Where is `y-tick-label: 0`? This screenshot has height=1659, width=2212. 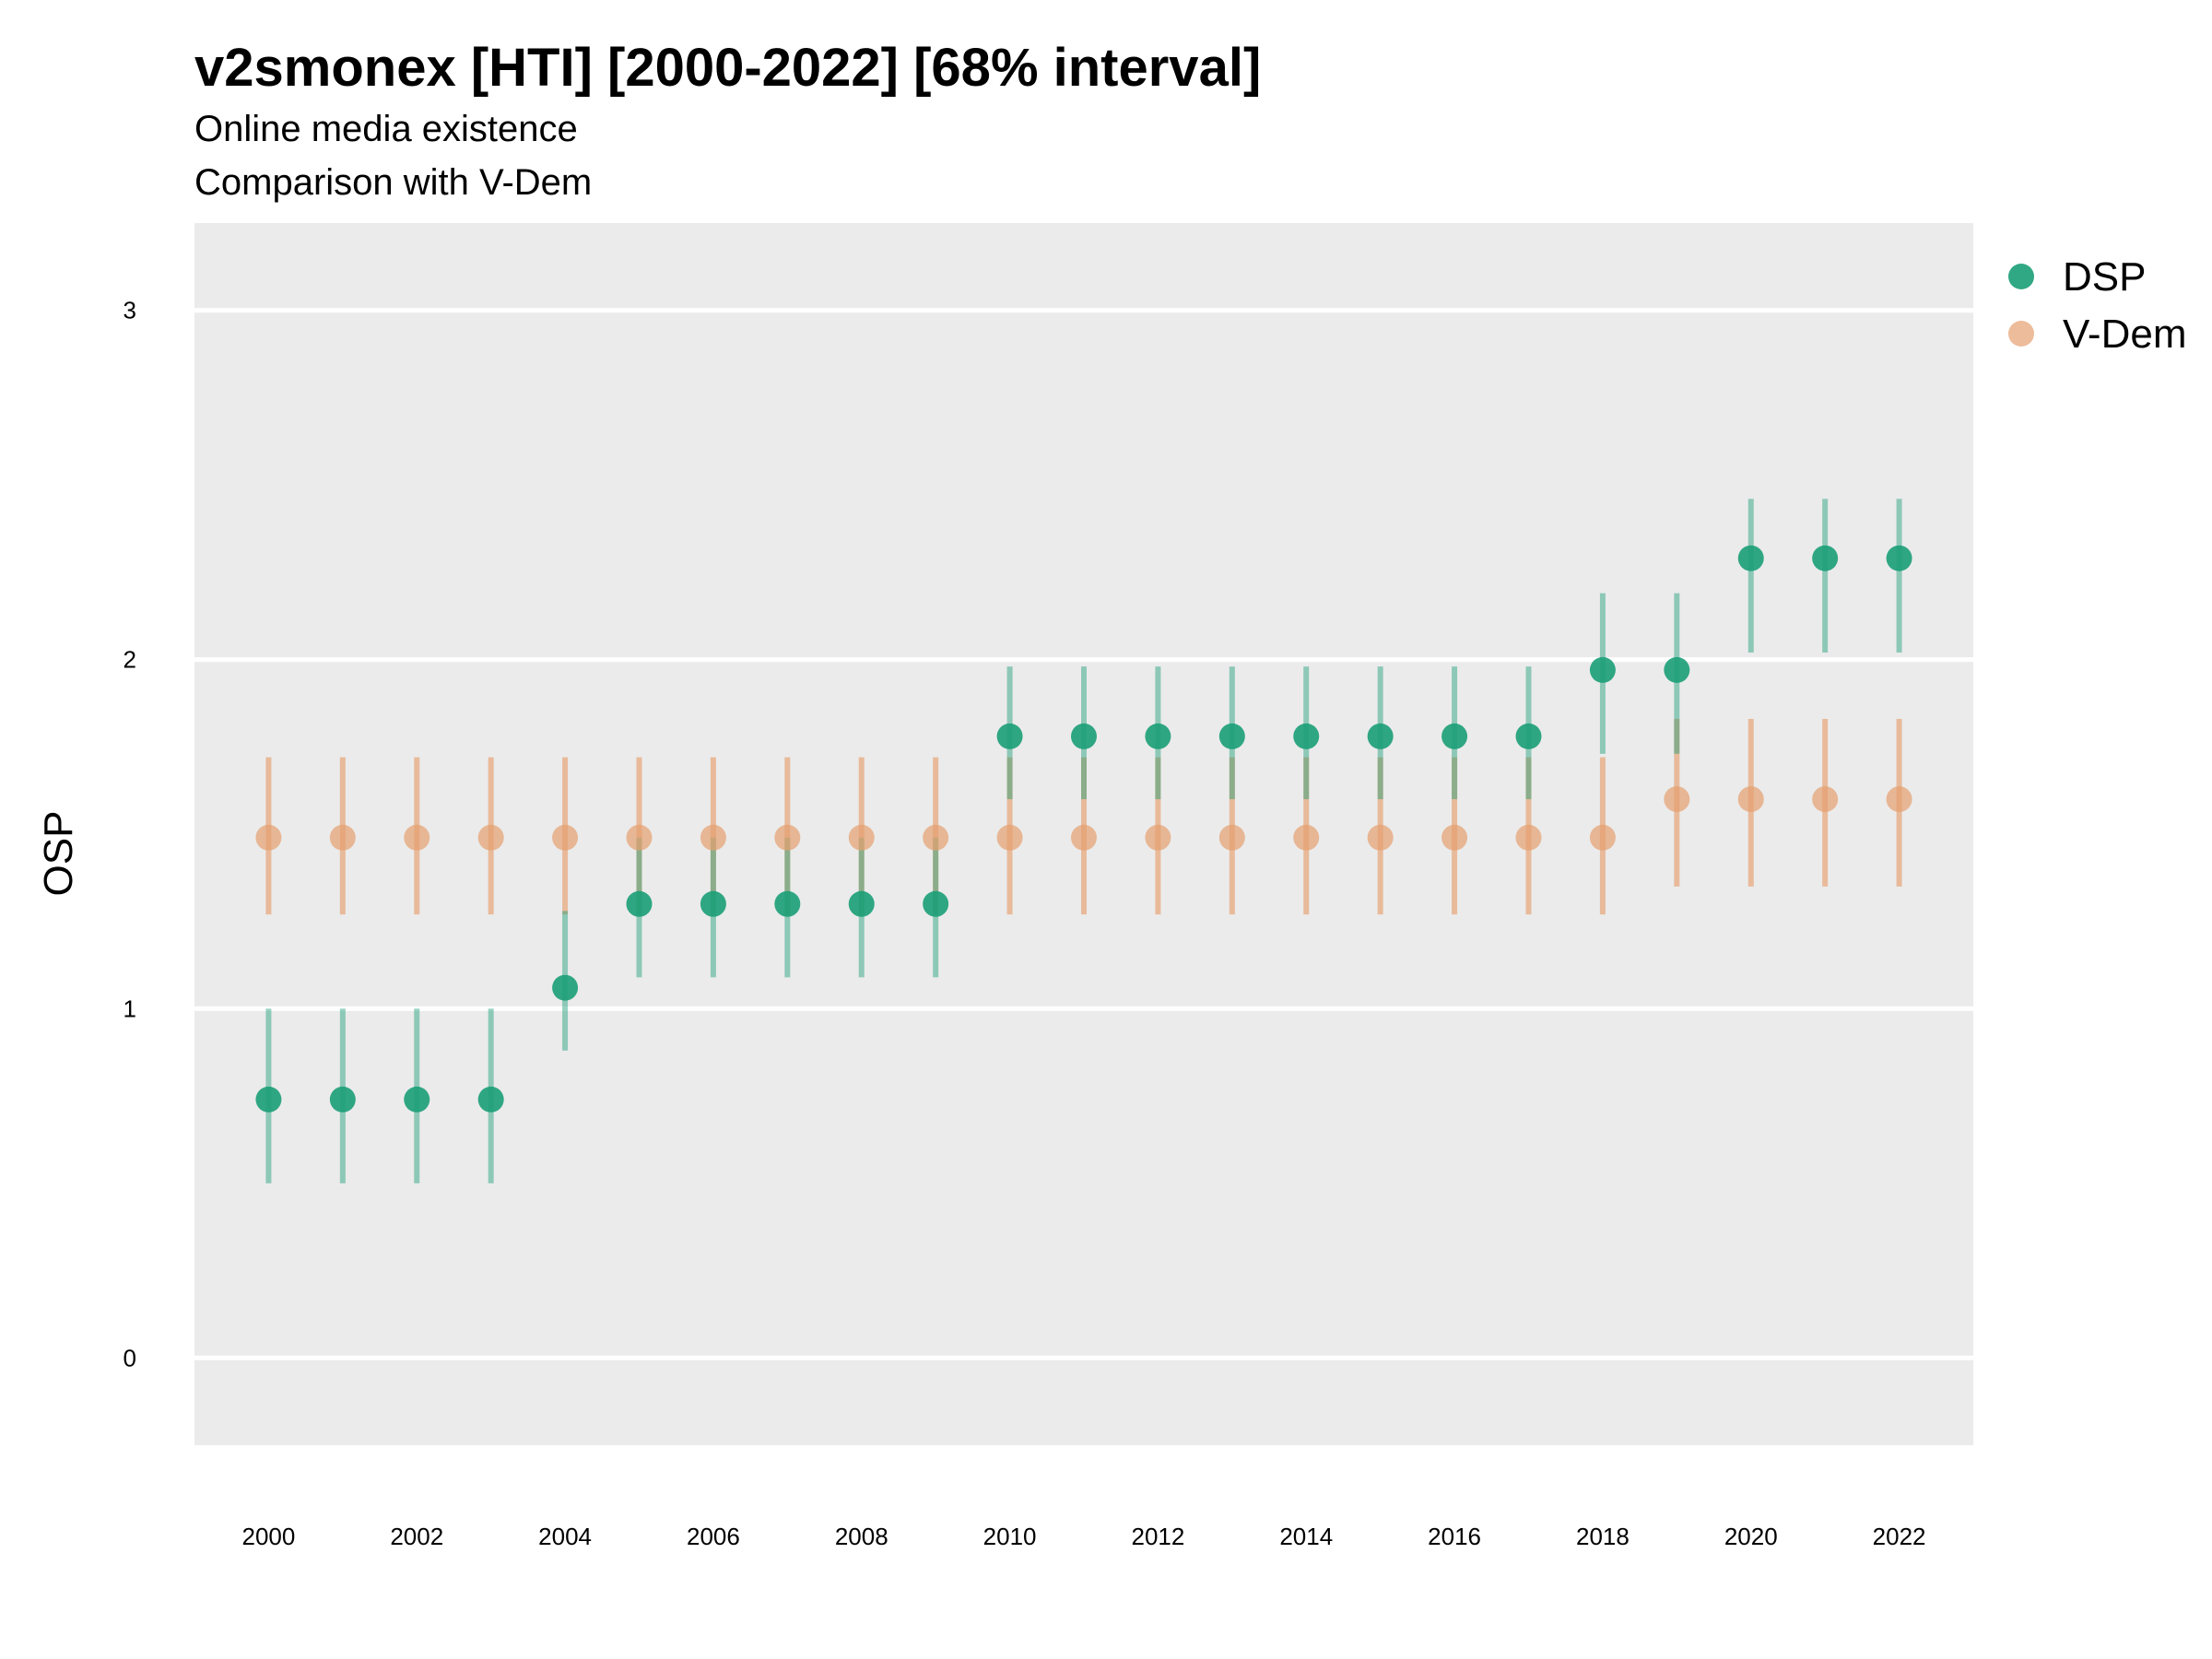
y-tick-label: 0 is located at coordinates (130, 1357).